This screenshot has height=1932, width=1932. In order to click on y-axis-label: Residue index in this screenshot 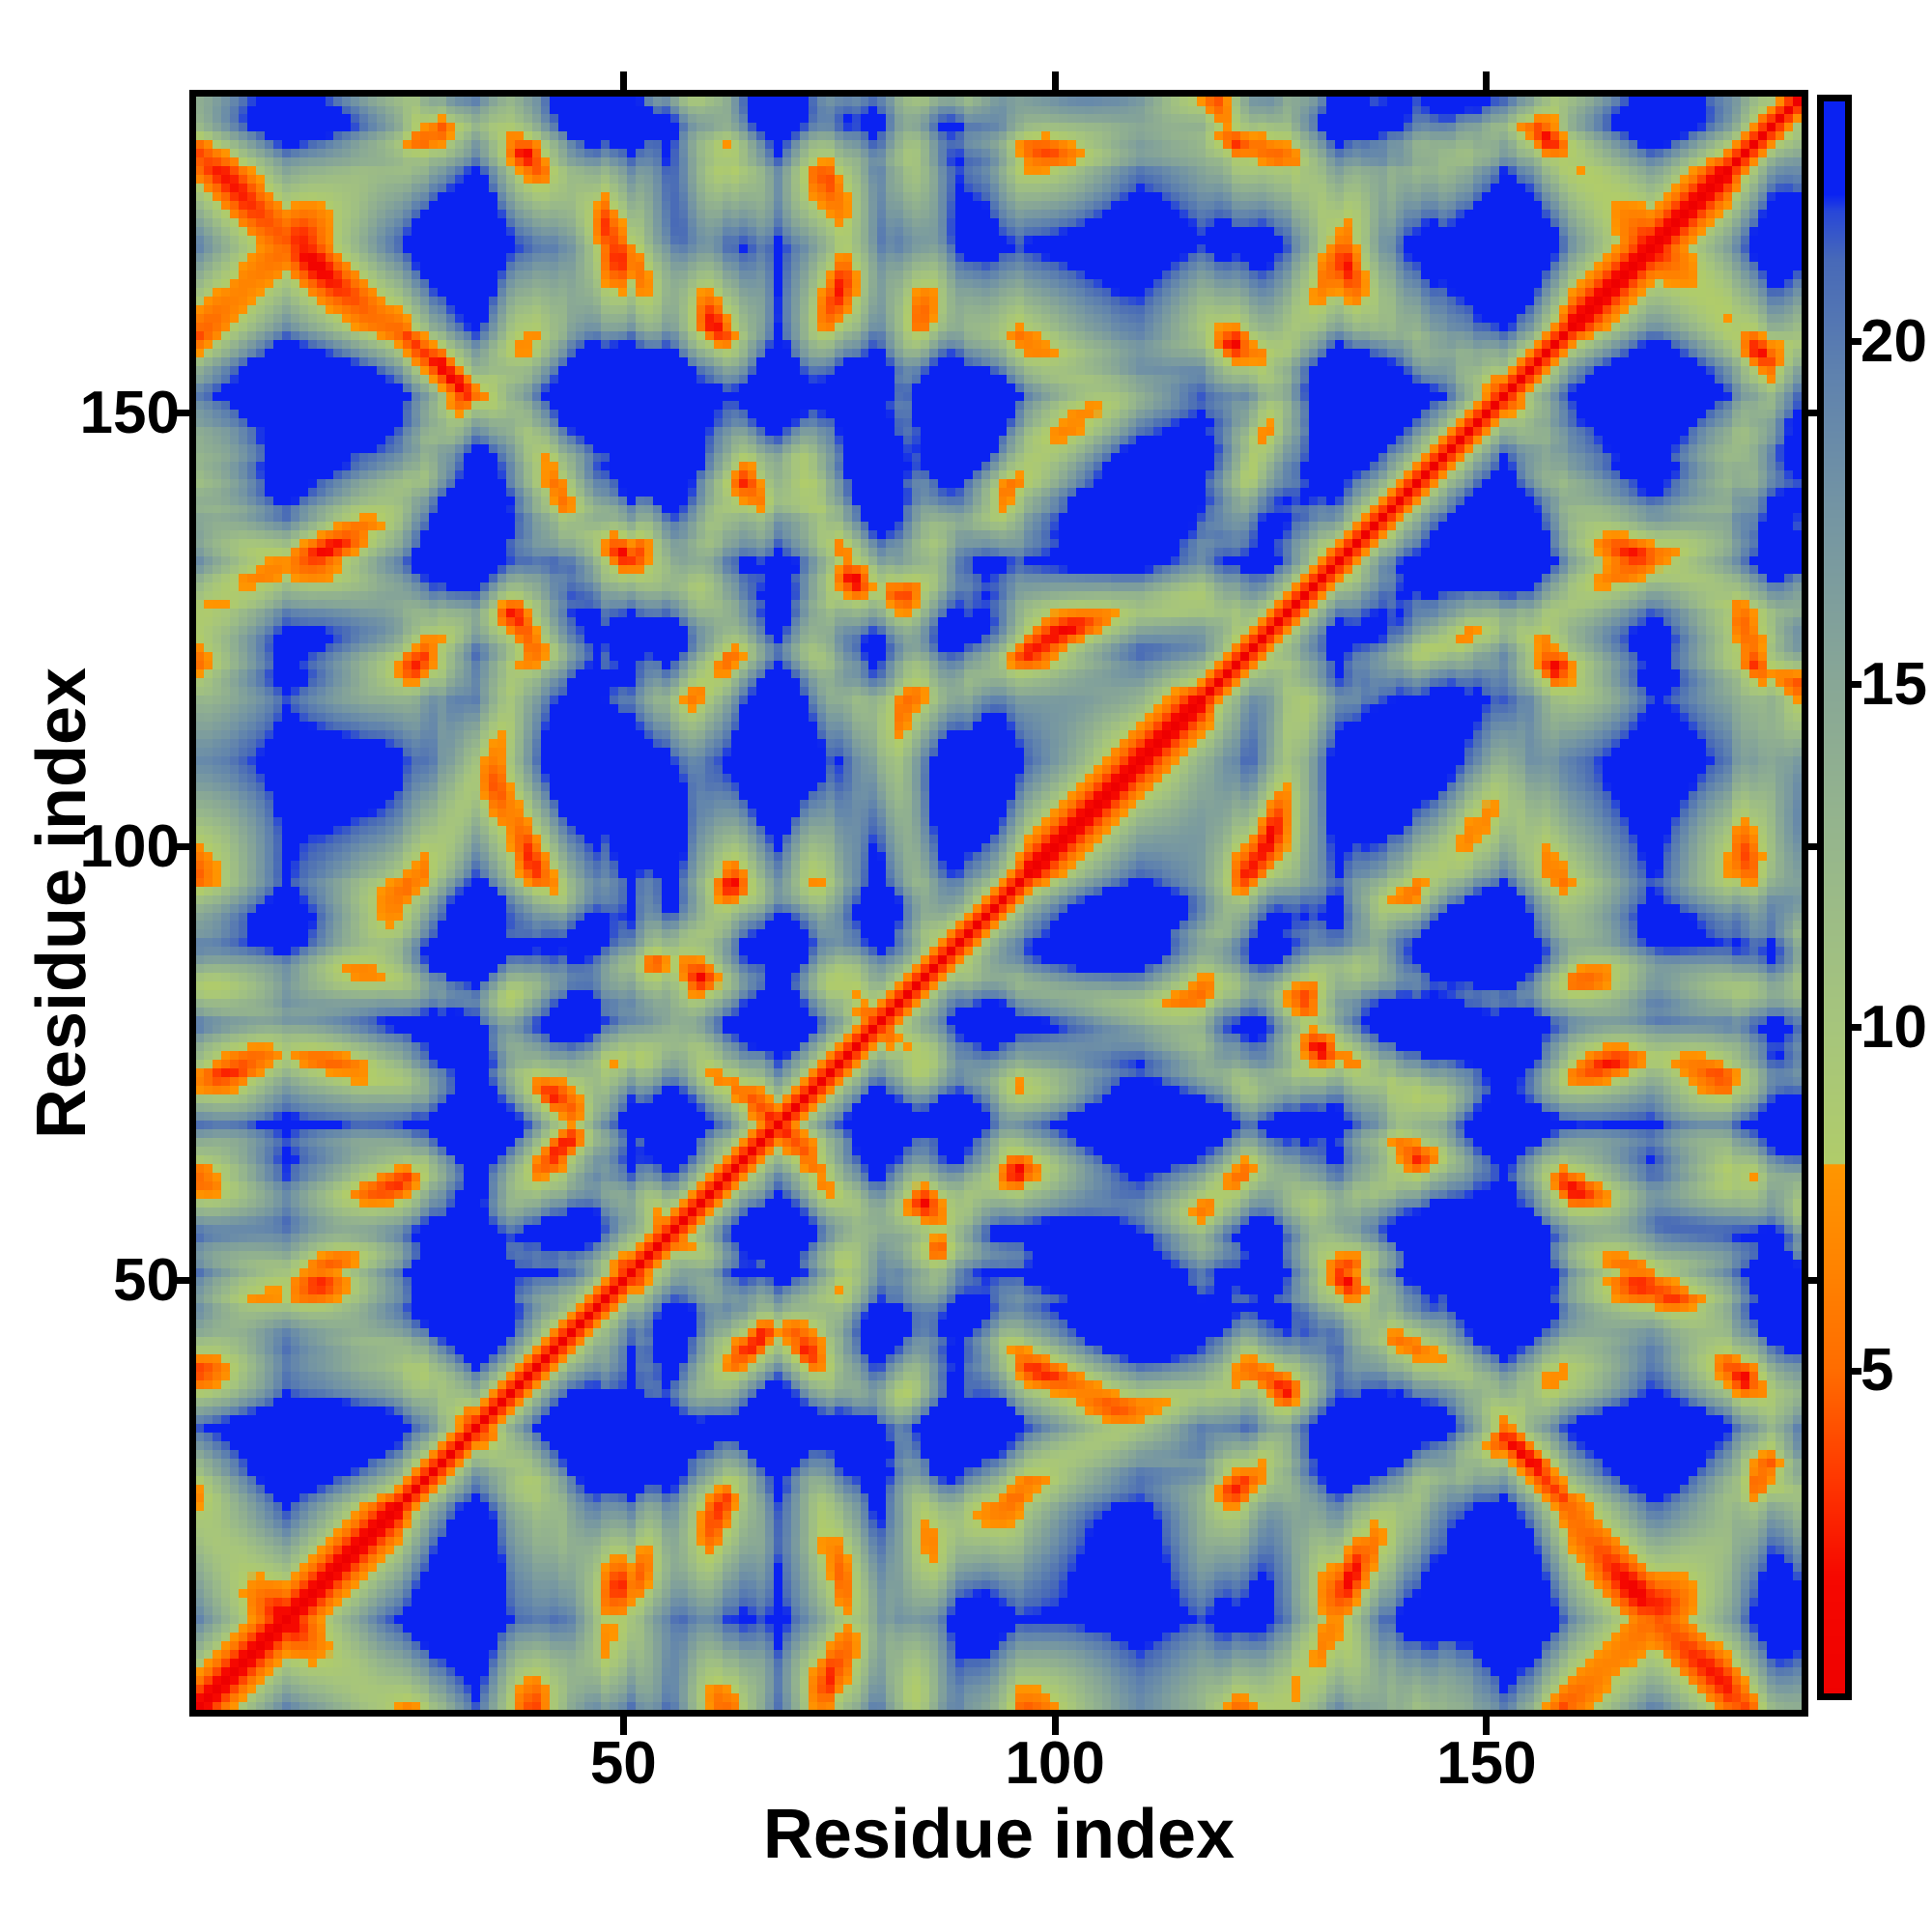, I will do `click(61, 903)`.